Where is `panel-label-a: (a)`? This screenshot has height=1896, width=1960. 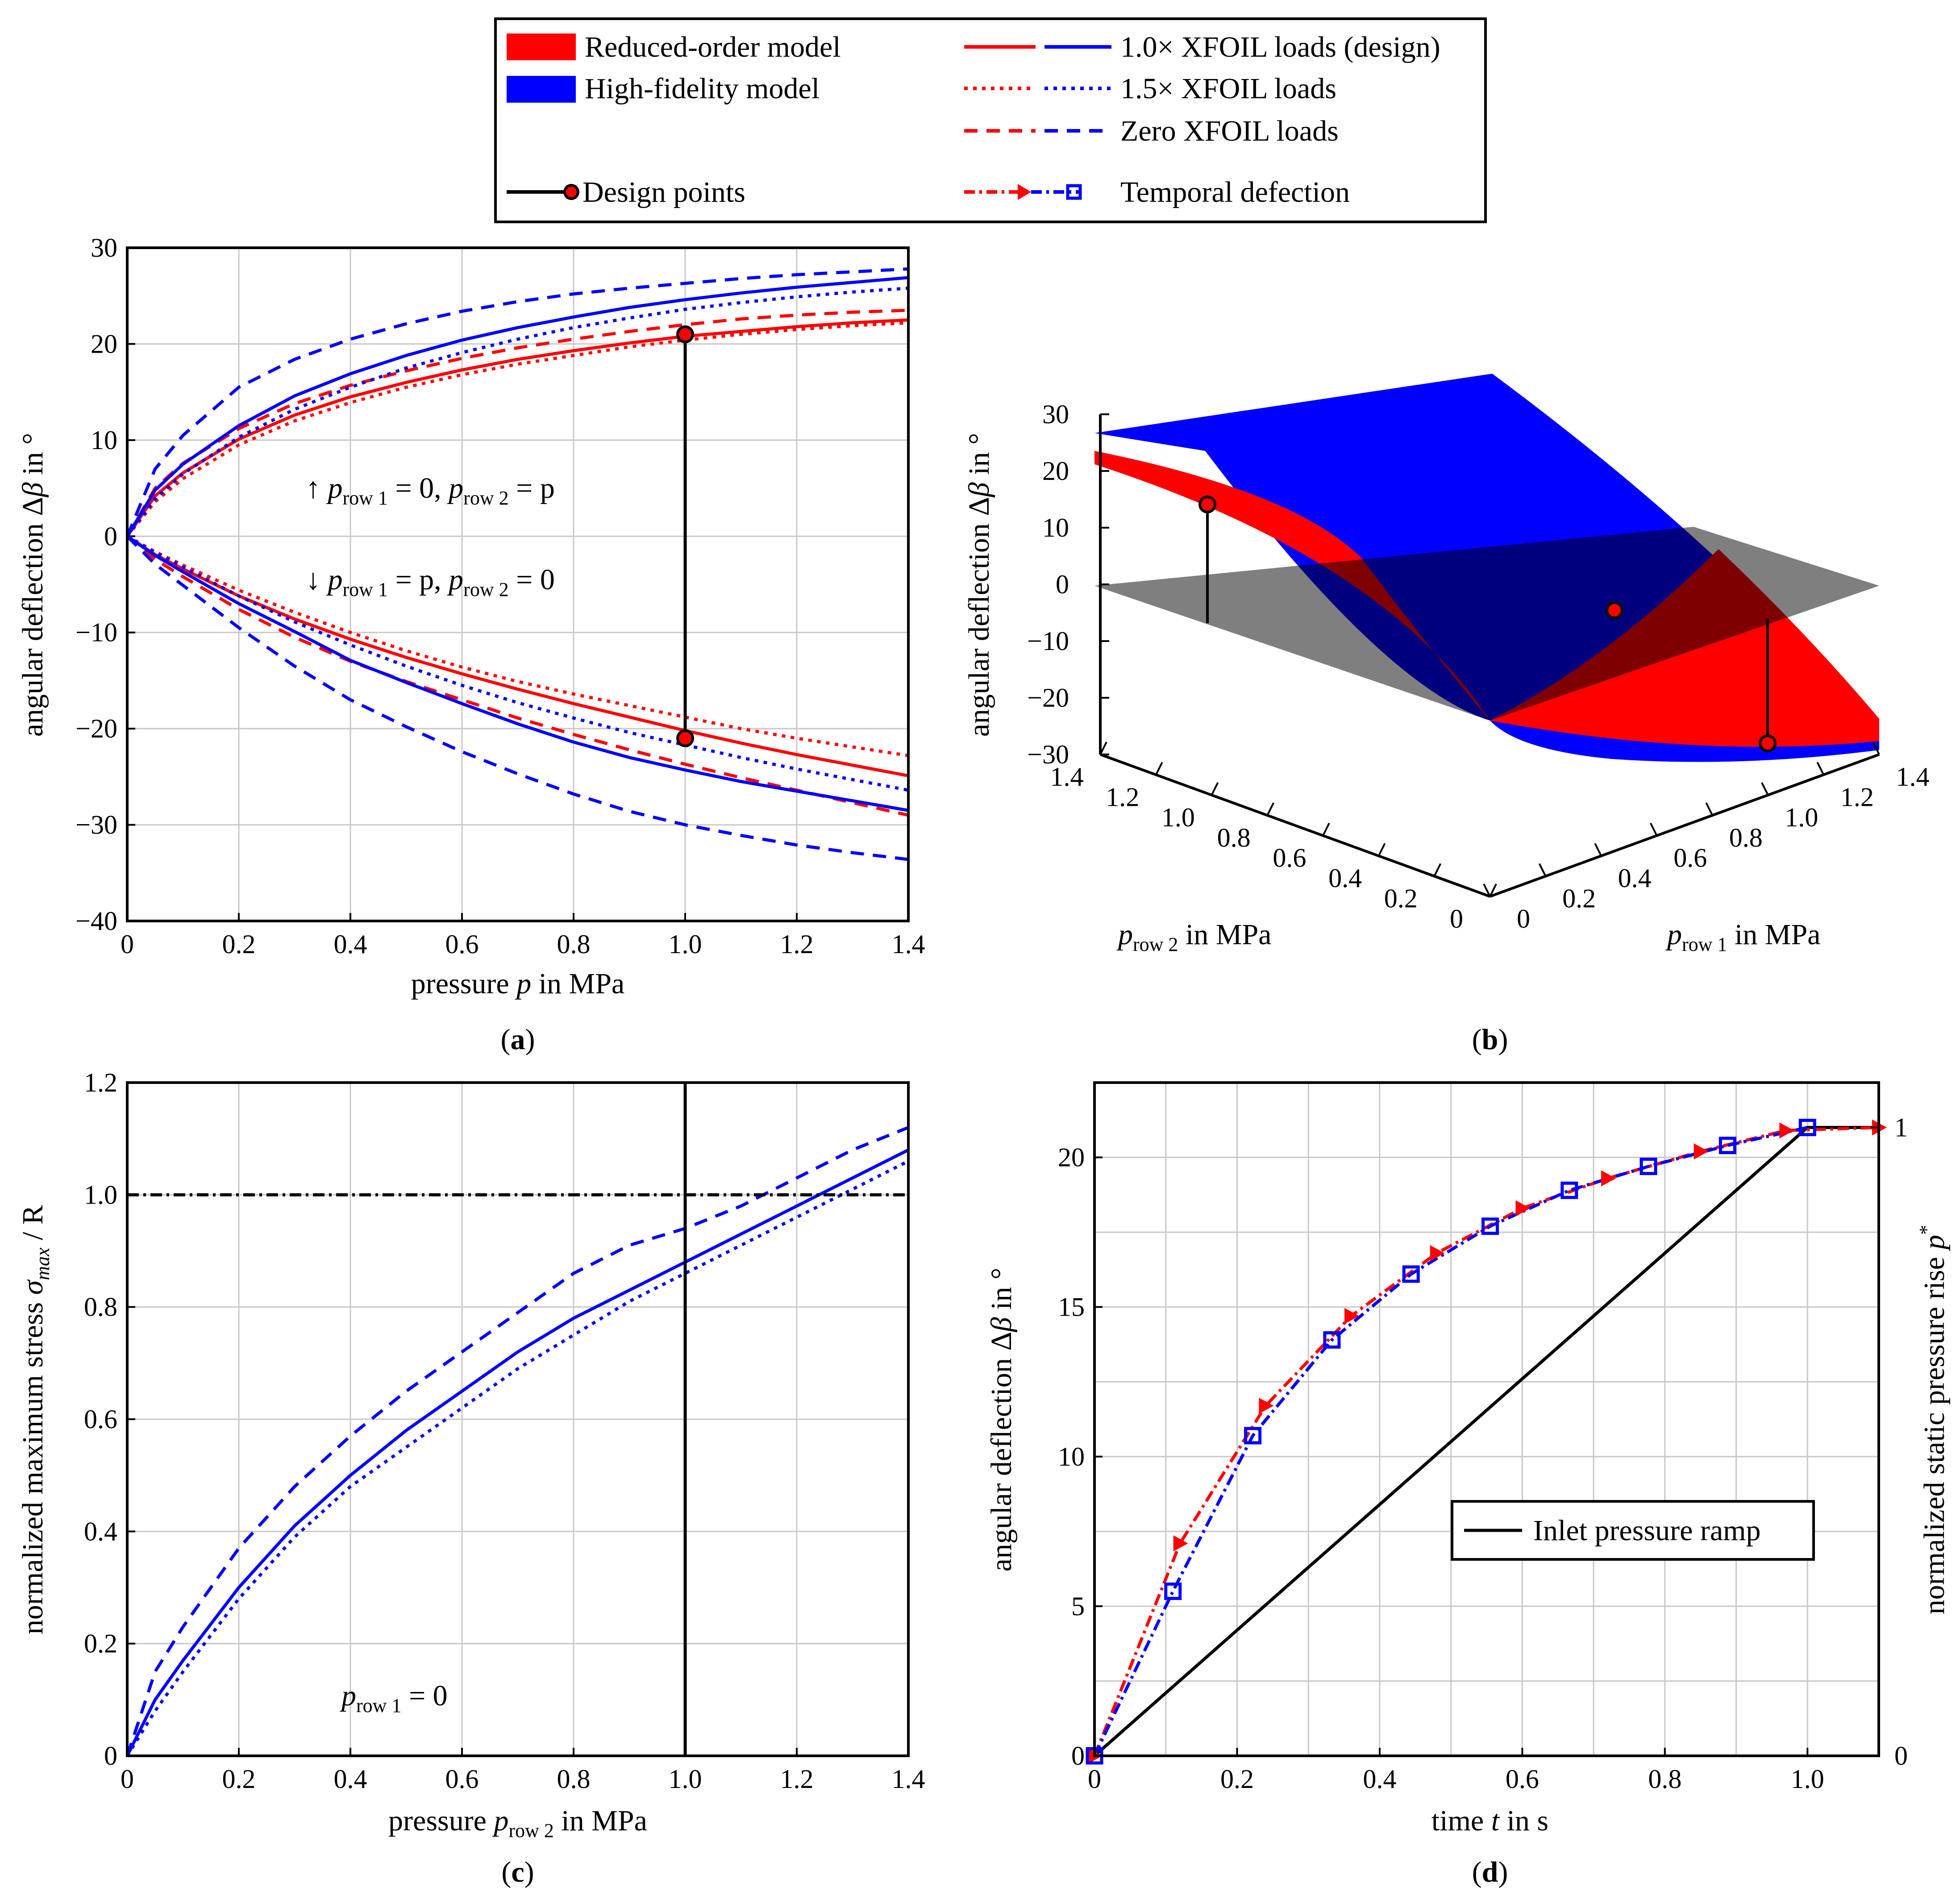 panel-label-a: (a) is located at coordinates (518, 1039).